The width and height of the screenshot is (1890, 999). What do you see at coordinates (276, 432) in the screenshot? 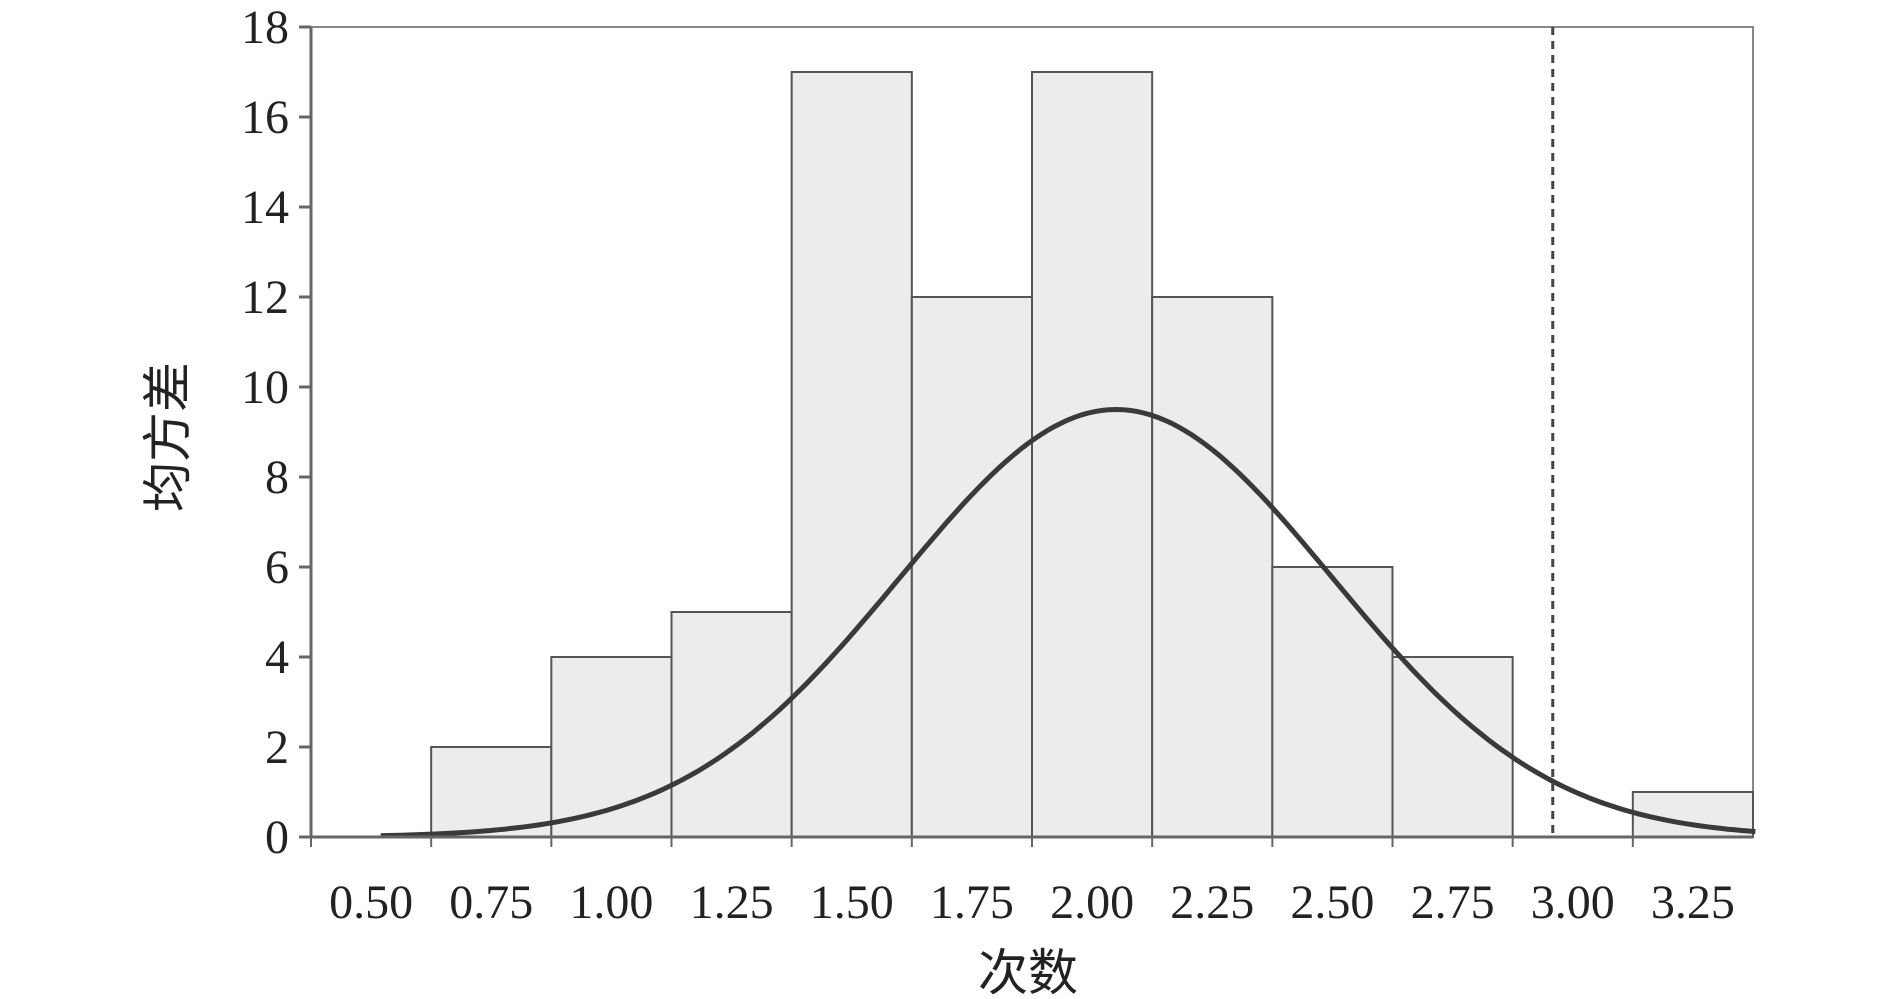
I see `y-axis-ticks: 0 2 4 6 8 10 12 14 16 18` at bounding box center [276, 432].